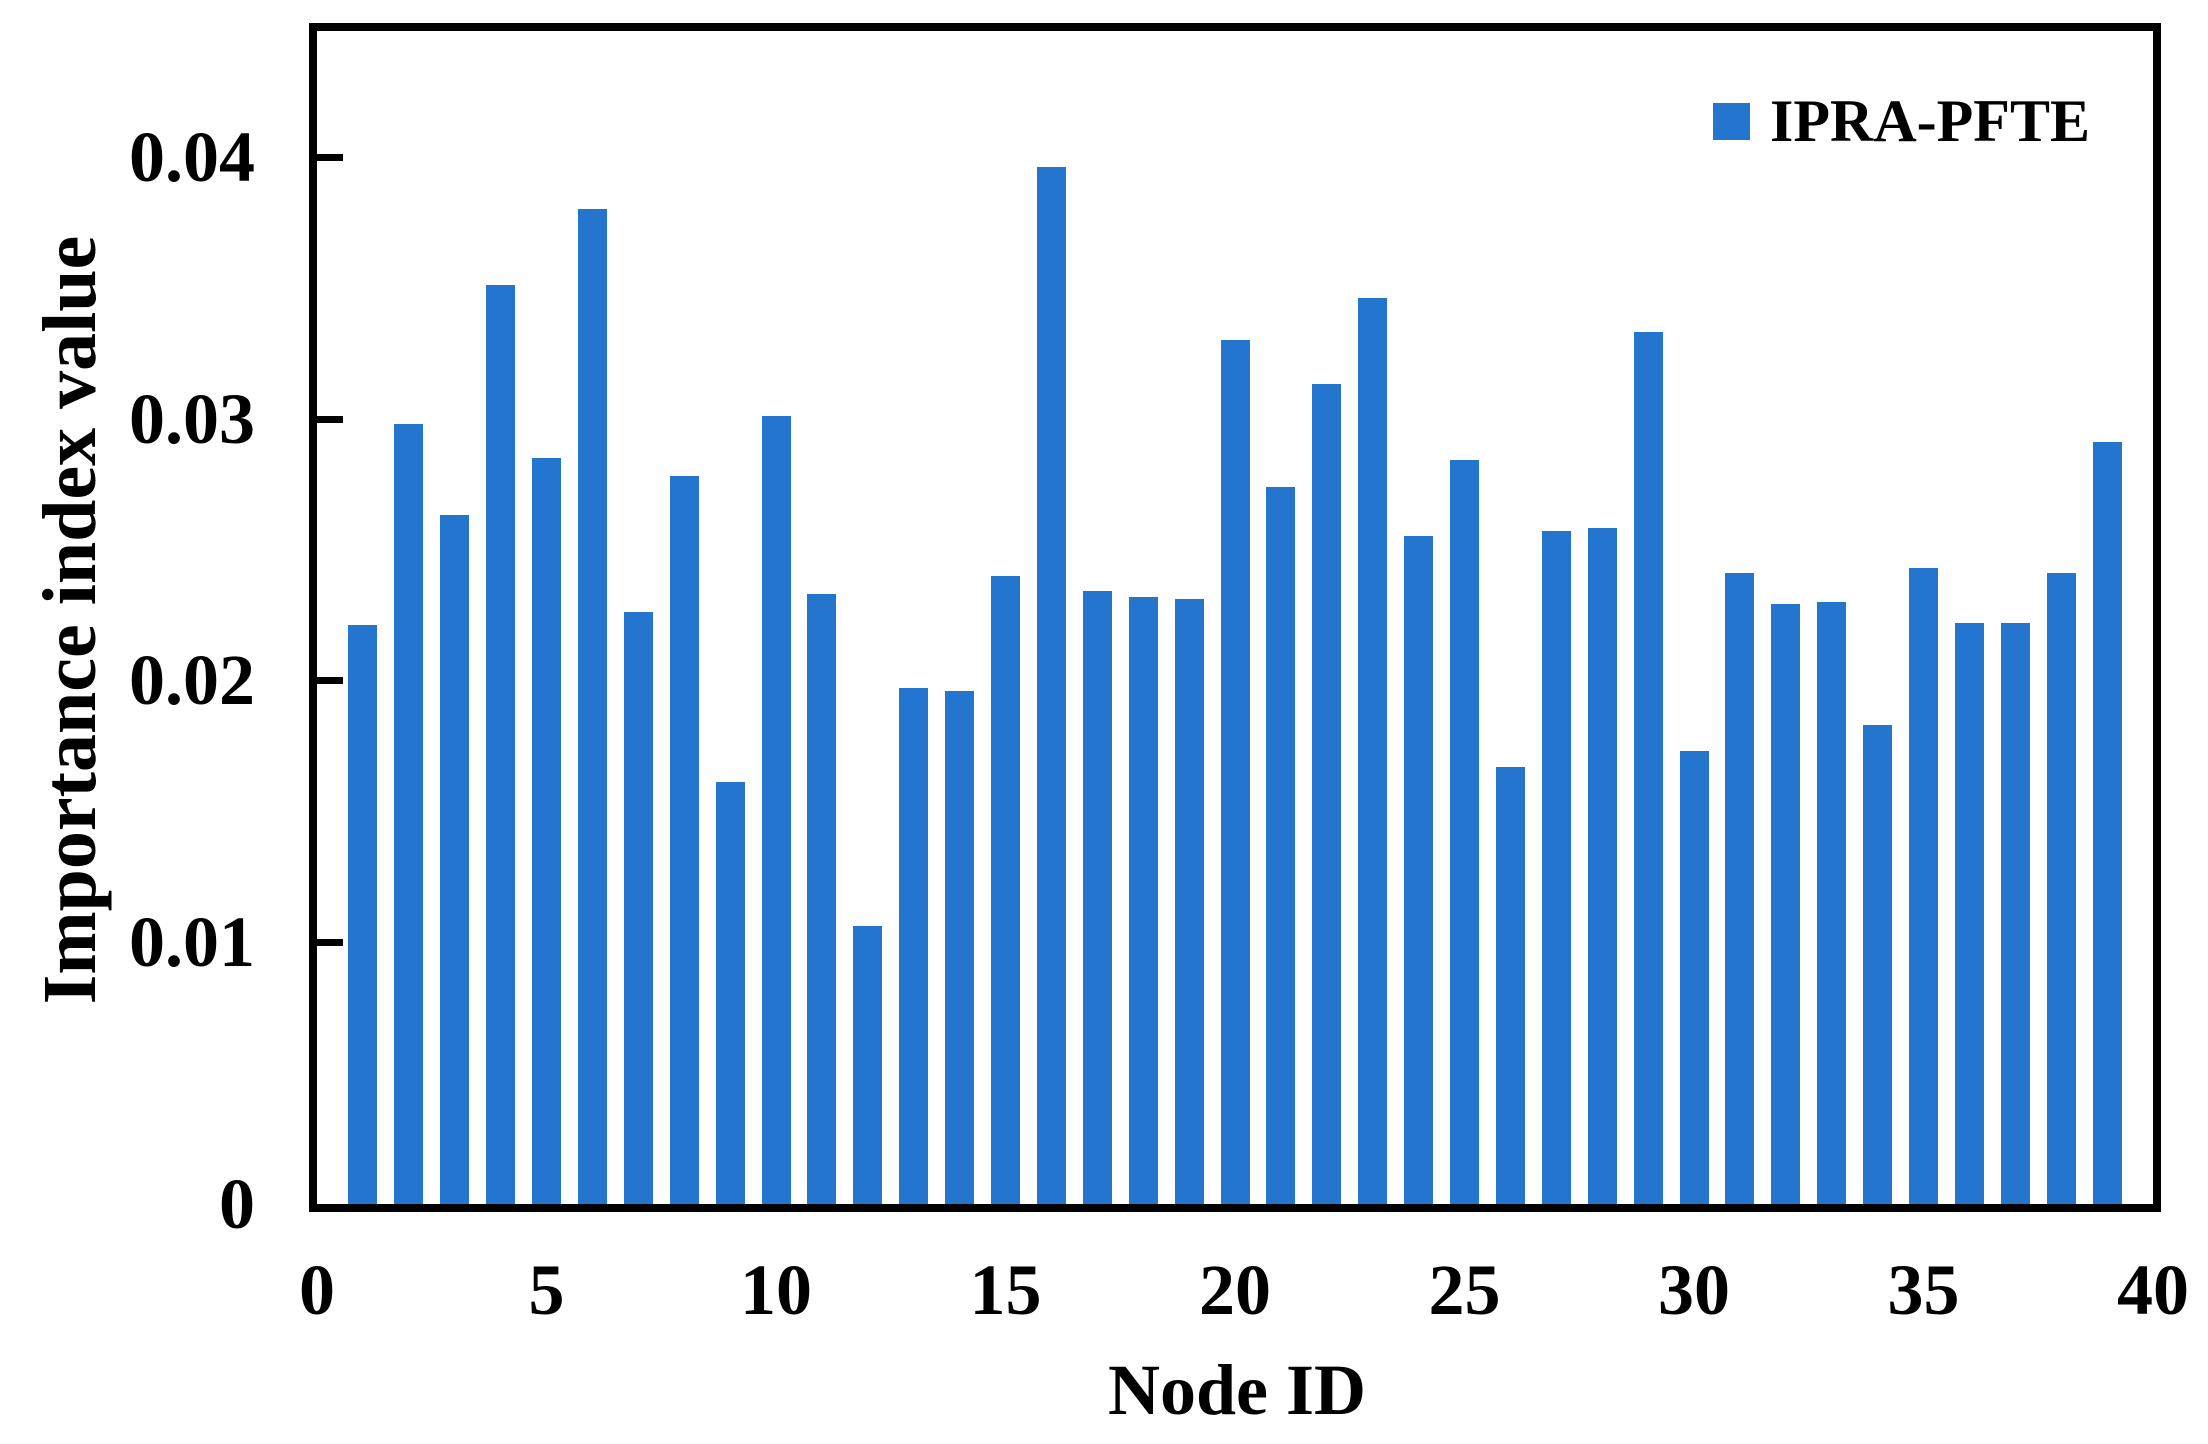  Describe the element at coordinates (192, 156) in the screenshot. I see `y-tick-label: 0.04` at that location.